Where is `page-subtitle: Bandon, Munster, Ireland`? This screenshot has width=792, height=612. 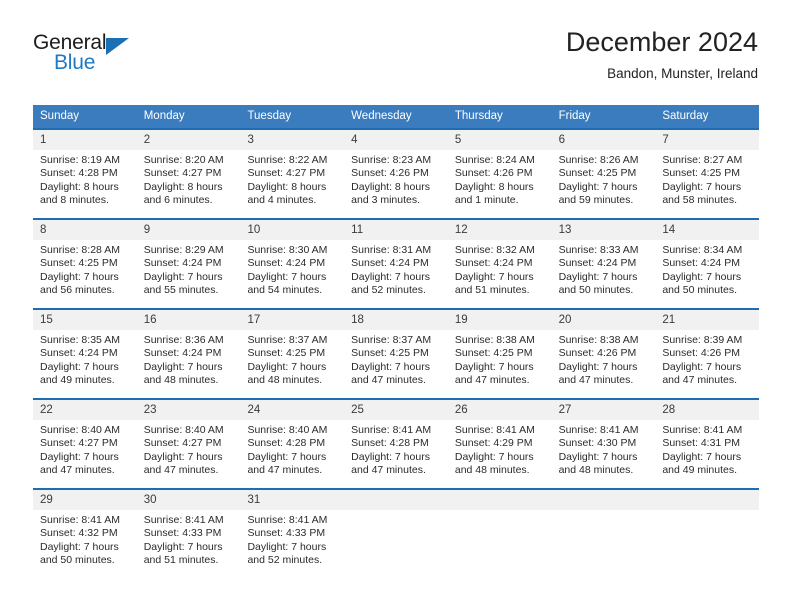 page-subtitle: Bandon, Munster, Ireland is located at coordinates (682, 73).